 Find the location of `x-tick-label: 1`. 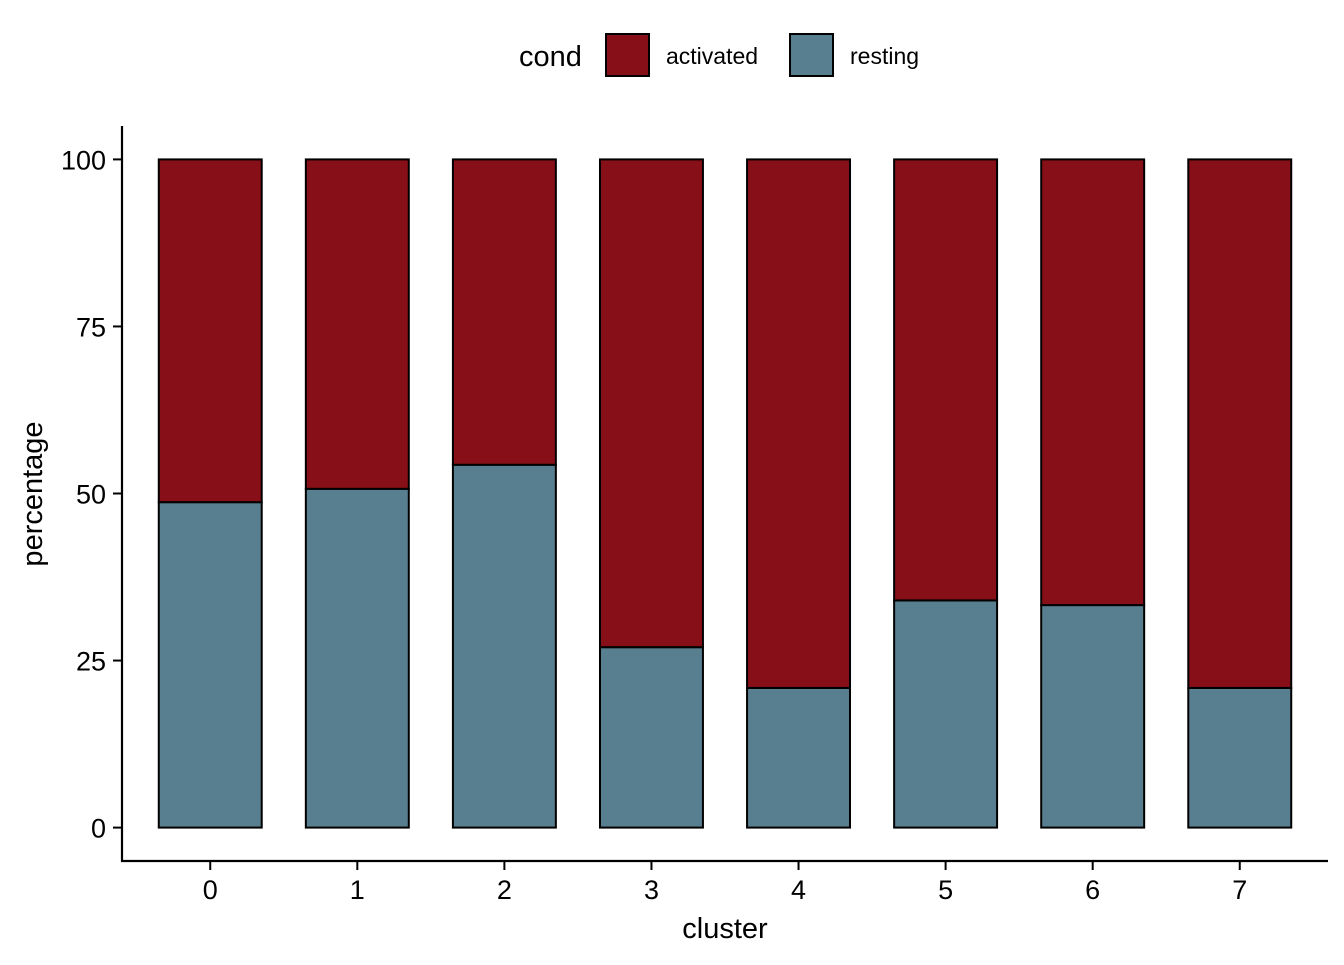

x-tick-label: 1 is located at coordinates (357, 890).